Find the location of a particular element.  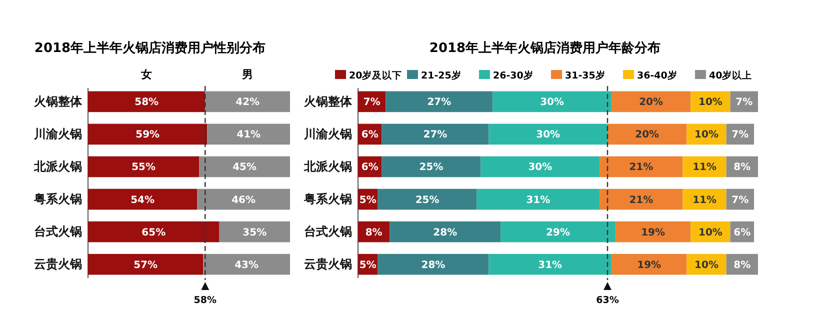

legend-label: 21-25岁 is located at coordinates (441, 76).